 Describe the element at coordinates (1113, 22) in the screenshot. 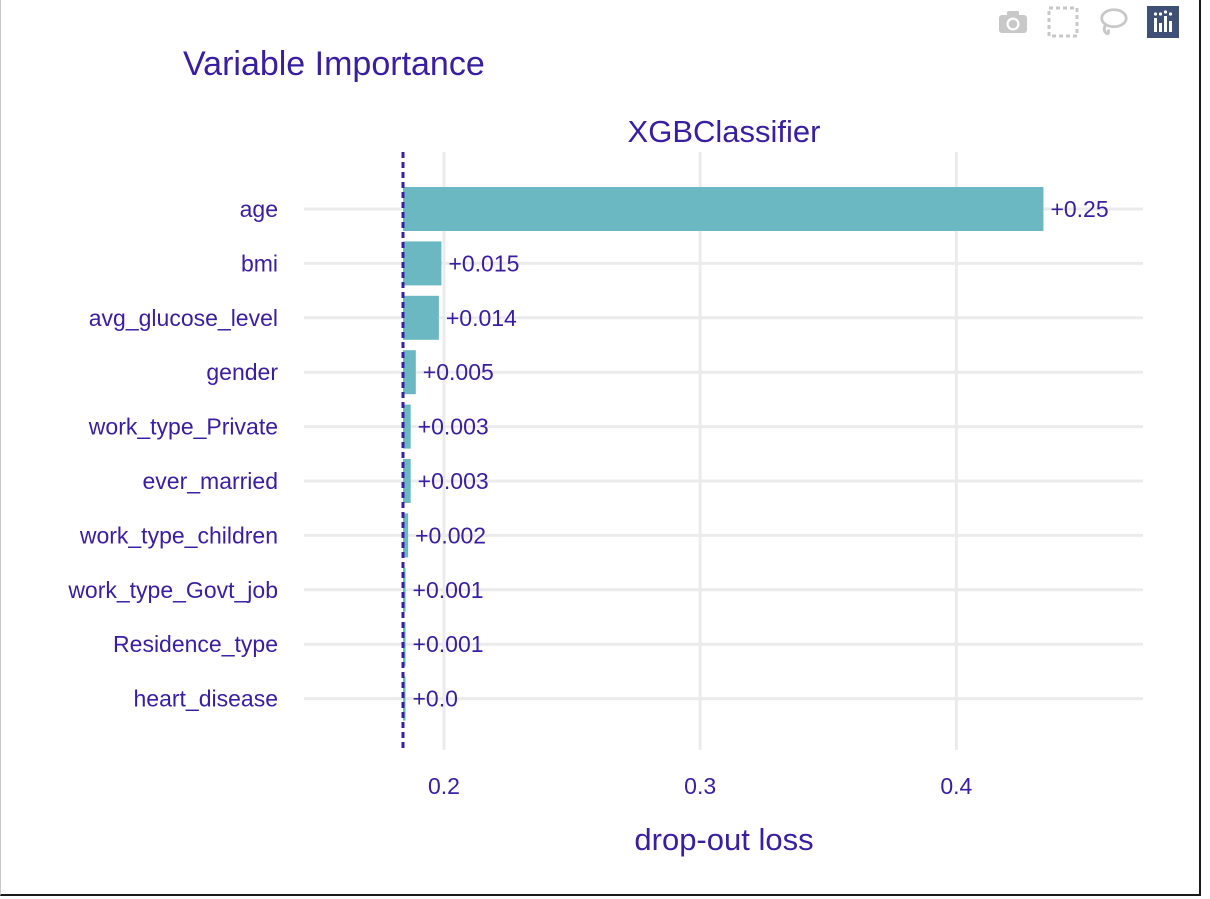

I see `lasso-select-icon` at that location.